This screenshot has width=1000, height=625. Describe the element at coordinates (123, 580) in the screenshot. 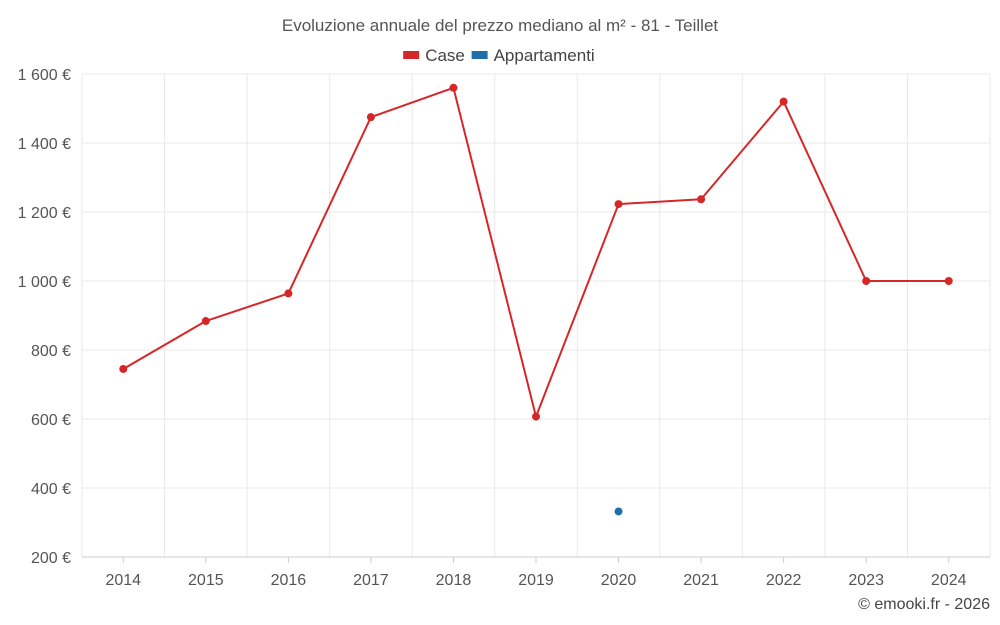

I see `x-tick-label: 2014` at that location.